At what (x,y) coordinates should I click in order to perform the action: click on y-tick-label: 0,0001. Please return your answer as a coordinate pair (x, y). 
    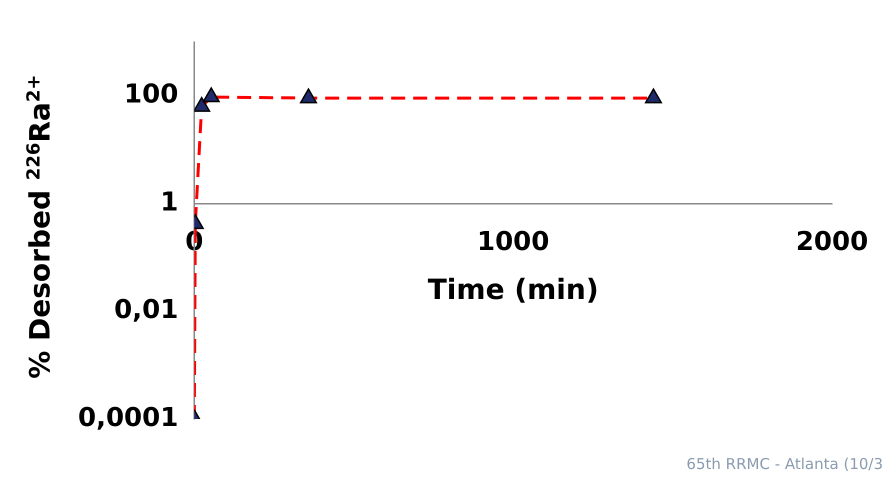
    Looking at the image, I should click on (128, 417).